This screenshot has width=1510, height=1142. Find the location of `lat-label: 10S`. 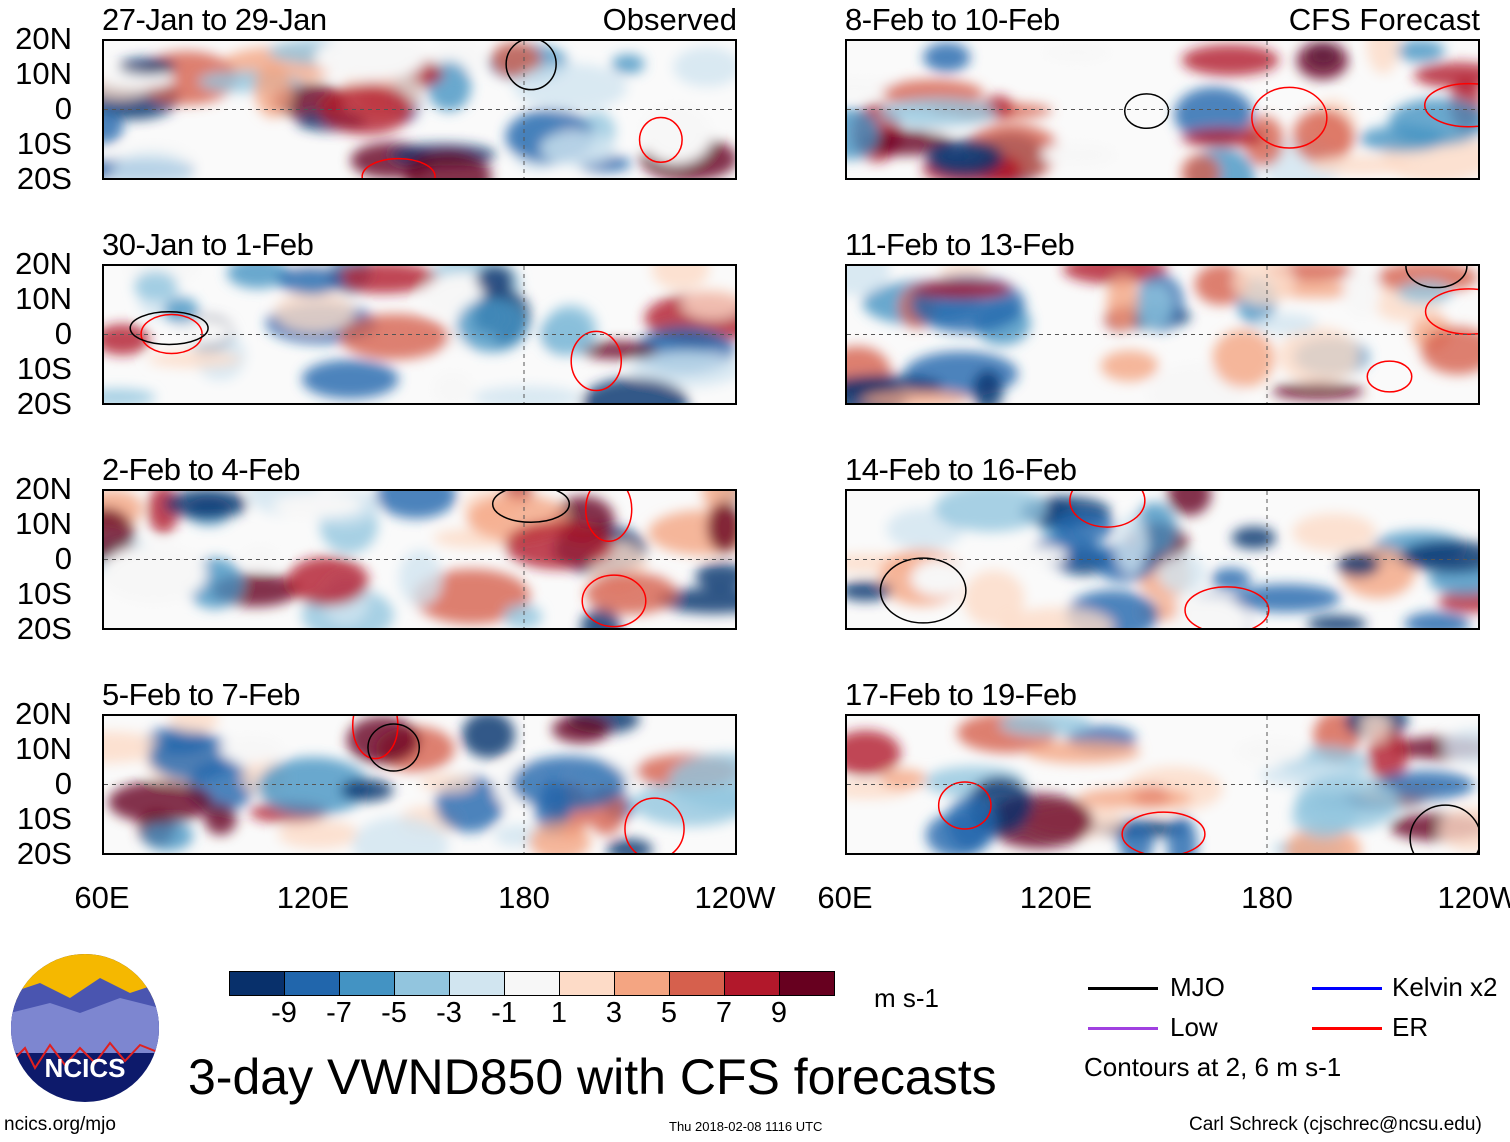

lat-label: 10S is located at coordinates (44, 143).